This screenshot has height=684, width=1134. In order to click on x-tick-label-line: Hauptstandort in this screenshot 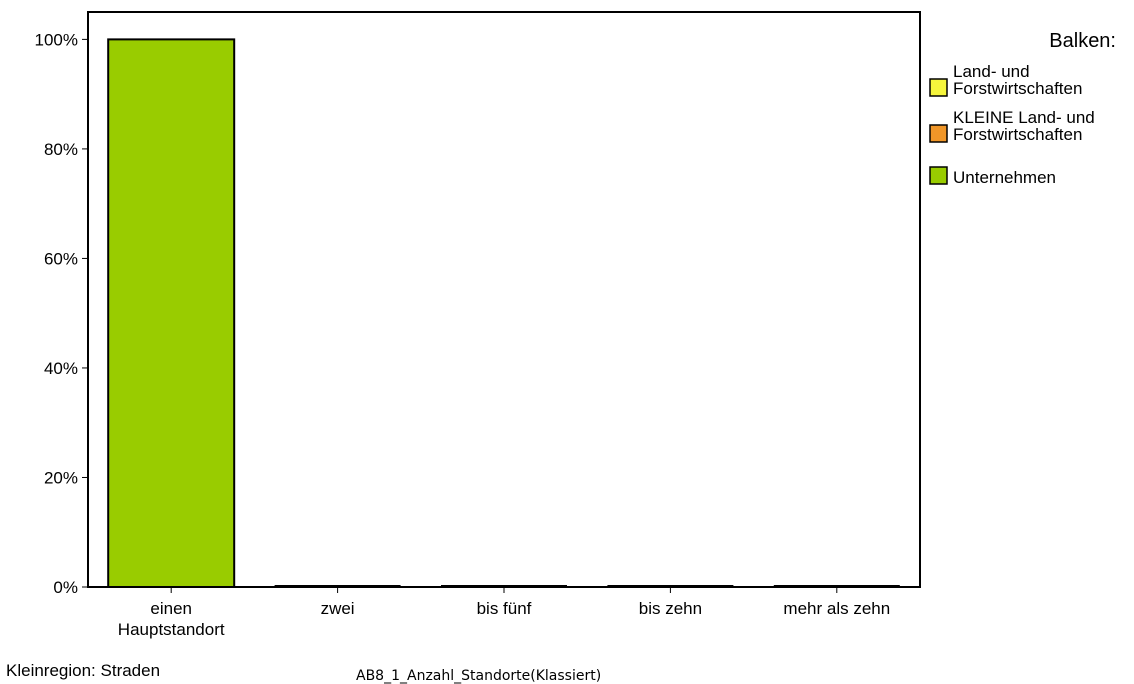, I will do `click(171, 629)`.